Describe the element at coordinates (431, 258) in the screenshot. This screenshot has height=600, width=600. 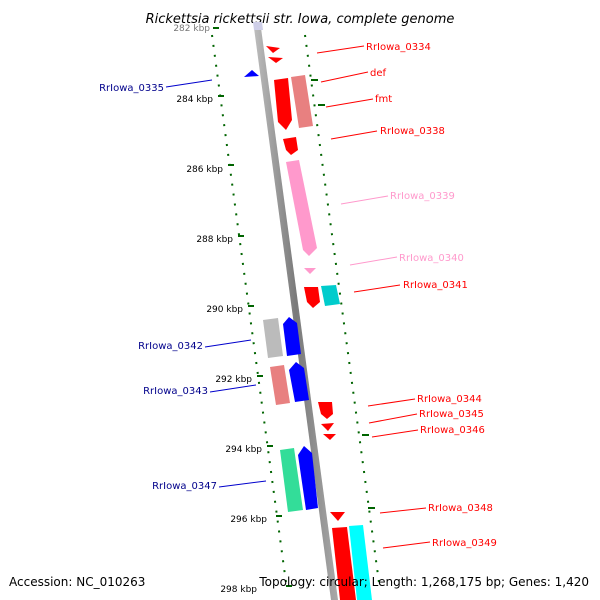
I see `gene-label: RrIowa_0340` at that location.